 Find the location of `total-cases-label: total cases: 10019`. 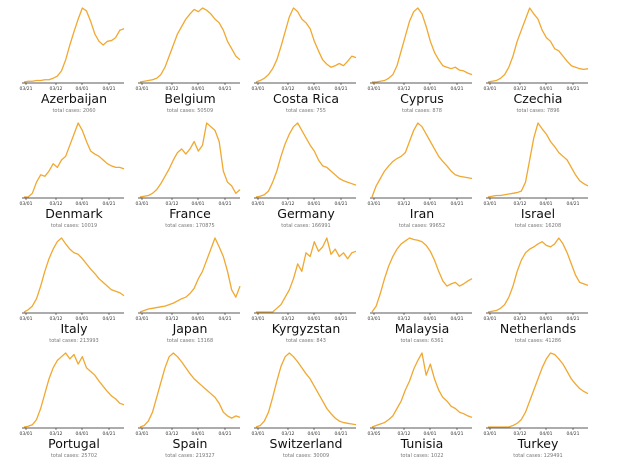

total-cases-label: total cases: 10019 is located at coordinates (74, 226).